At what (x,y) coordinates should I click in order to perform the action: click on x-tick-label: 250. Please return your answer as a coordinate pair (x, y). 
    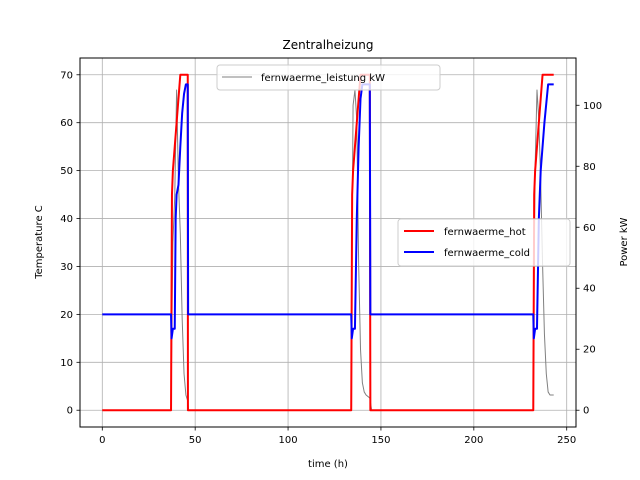
    Looking at the image, I should click on (566, 440).